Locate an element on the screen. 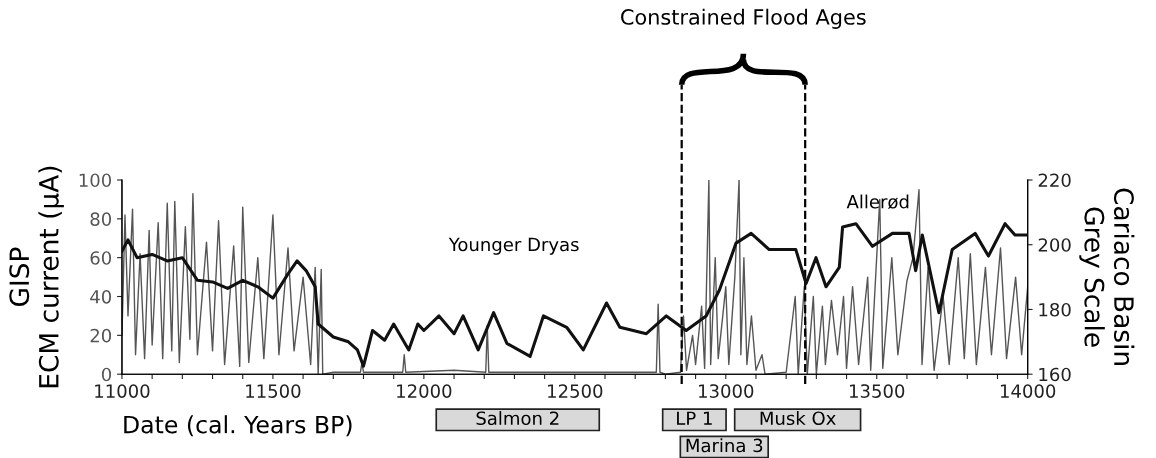 The width and height of the screenshot is (1156, 458). x-tick-label: 13500 is located at coordinates (877, 391).